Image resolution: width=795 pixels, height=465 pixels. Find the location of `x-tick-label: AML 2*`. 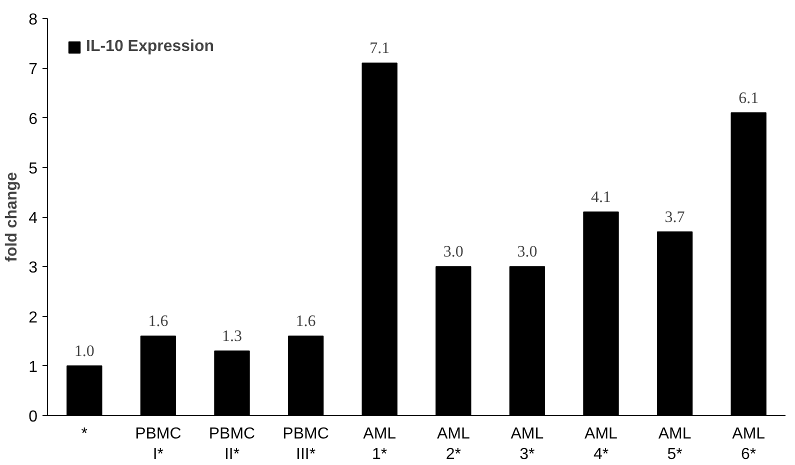

x-tick-label: AML 2* is located at coordinates (453, 444).